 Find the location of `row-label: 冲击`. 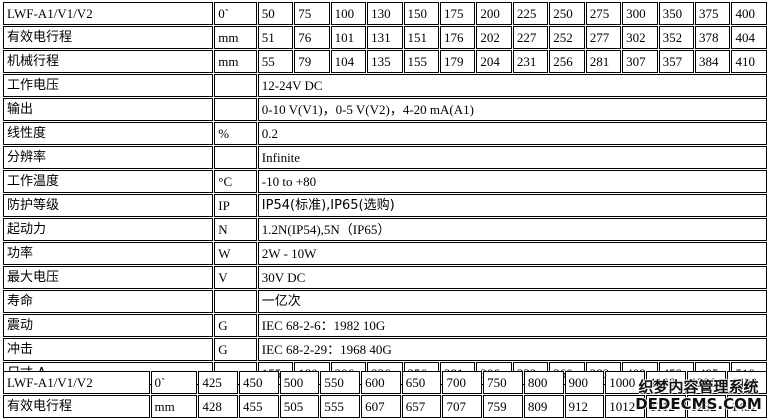

row-label: 冲击 is located at coordinates (108, 349).